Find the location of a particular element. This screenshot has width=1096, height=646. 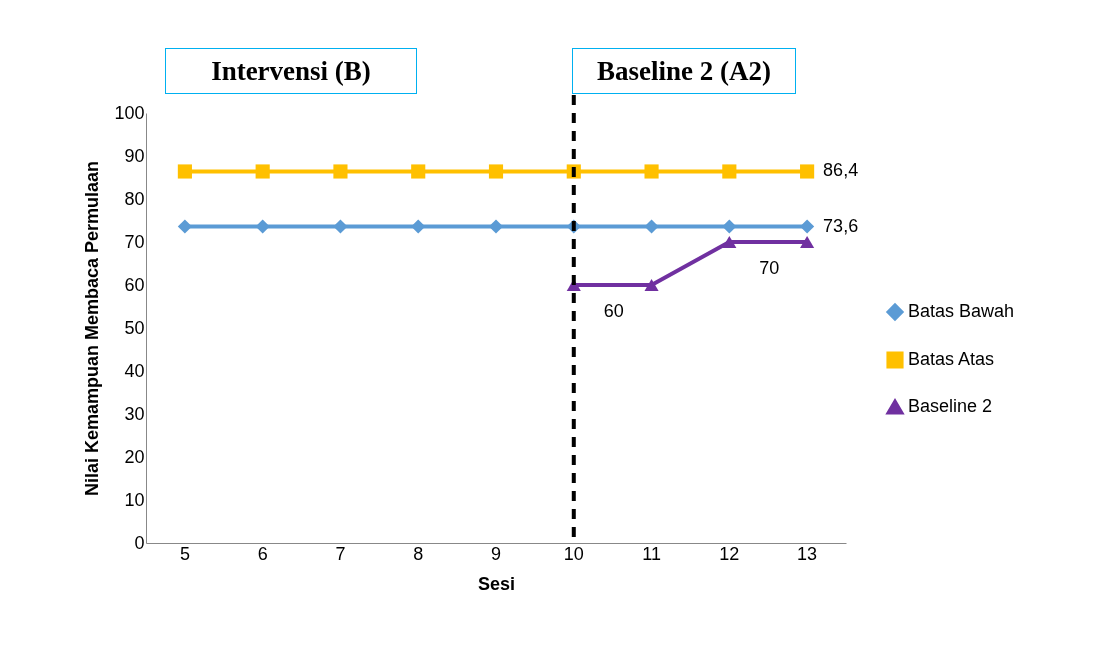

text: Intervensi (B) is located at coordinates (291, 71).